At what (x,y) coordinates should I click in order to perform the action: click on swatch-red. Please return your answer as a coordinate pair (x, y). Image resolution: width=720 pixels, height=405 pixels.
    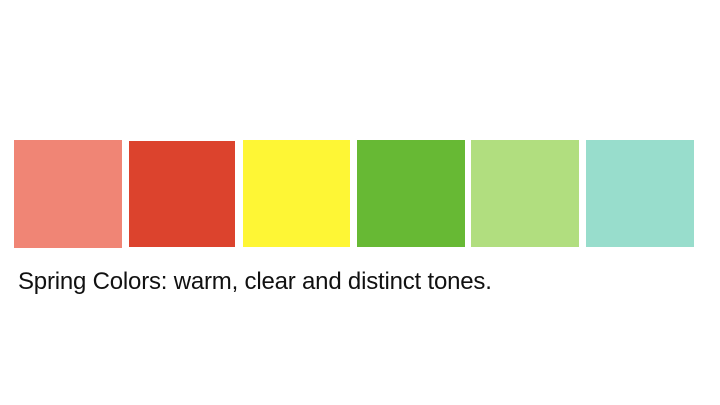
    Looking at the image, I should click on (182, 194).